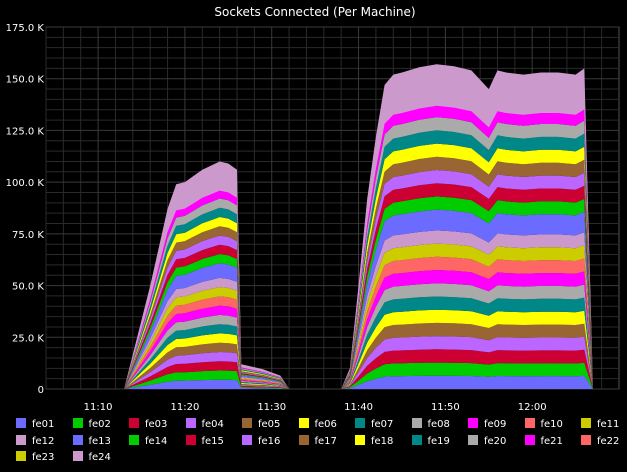 This screenshot has height=472, width=627. Describe the element at coordinates (532, 407) in the screenshot. I see `x-tick-label: 12:00` at that location.